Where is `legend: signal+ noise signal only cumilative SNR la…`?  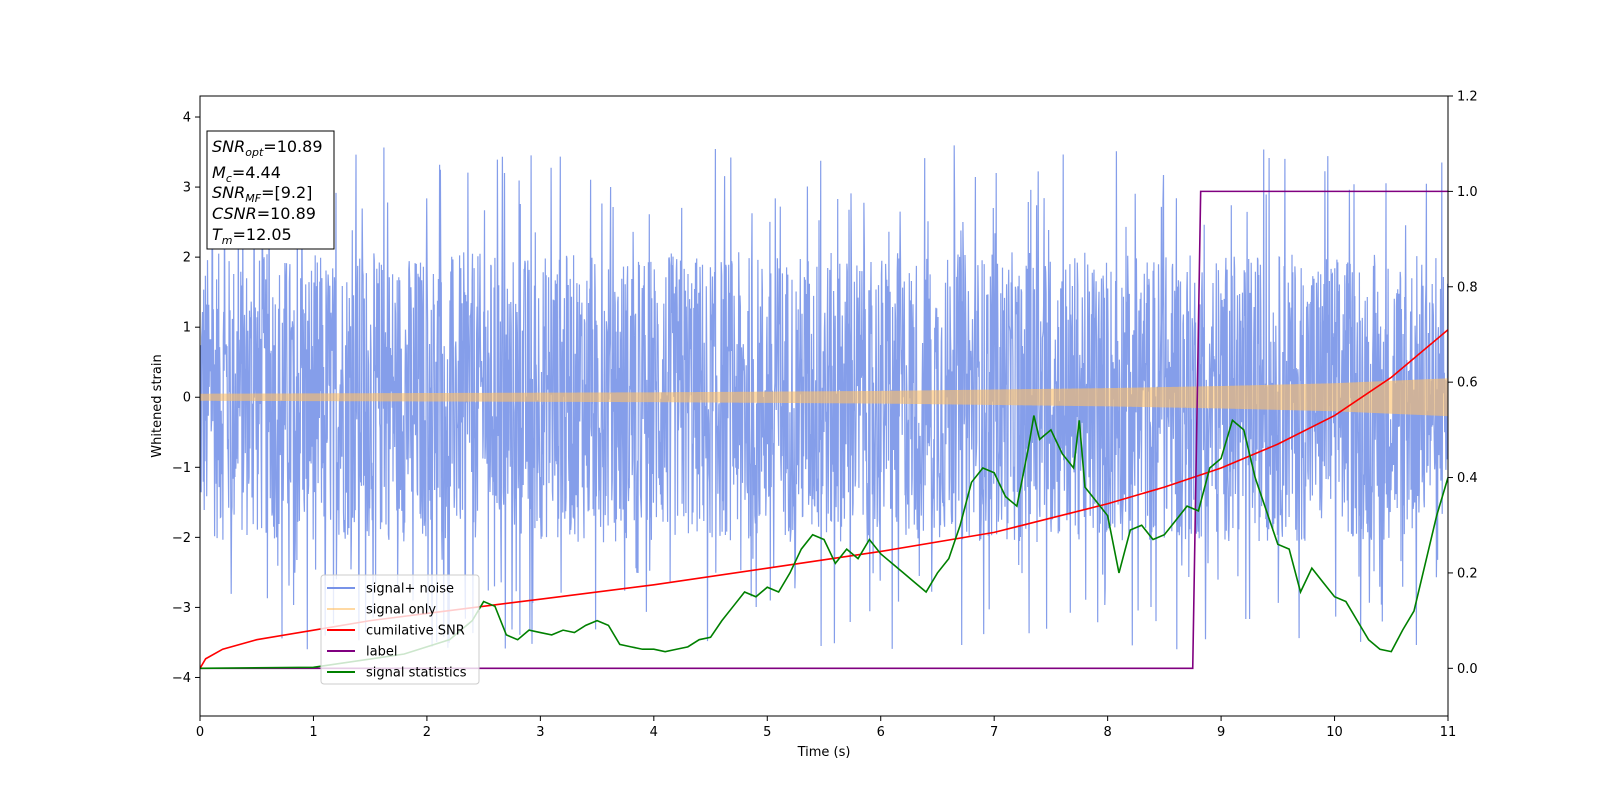
legend: signal+ noise signal only cumilative SNR la… is located at coordinates (400, 629).